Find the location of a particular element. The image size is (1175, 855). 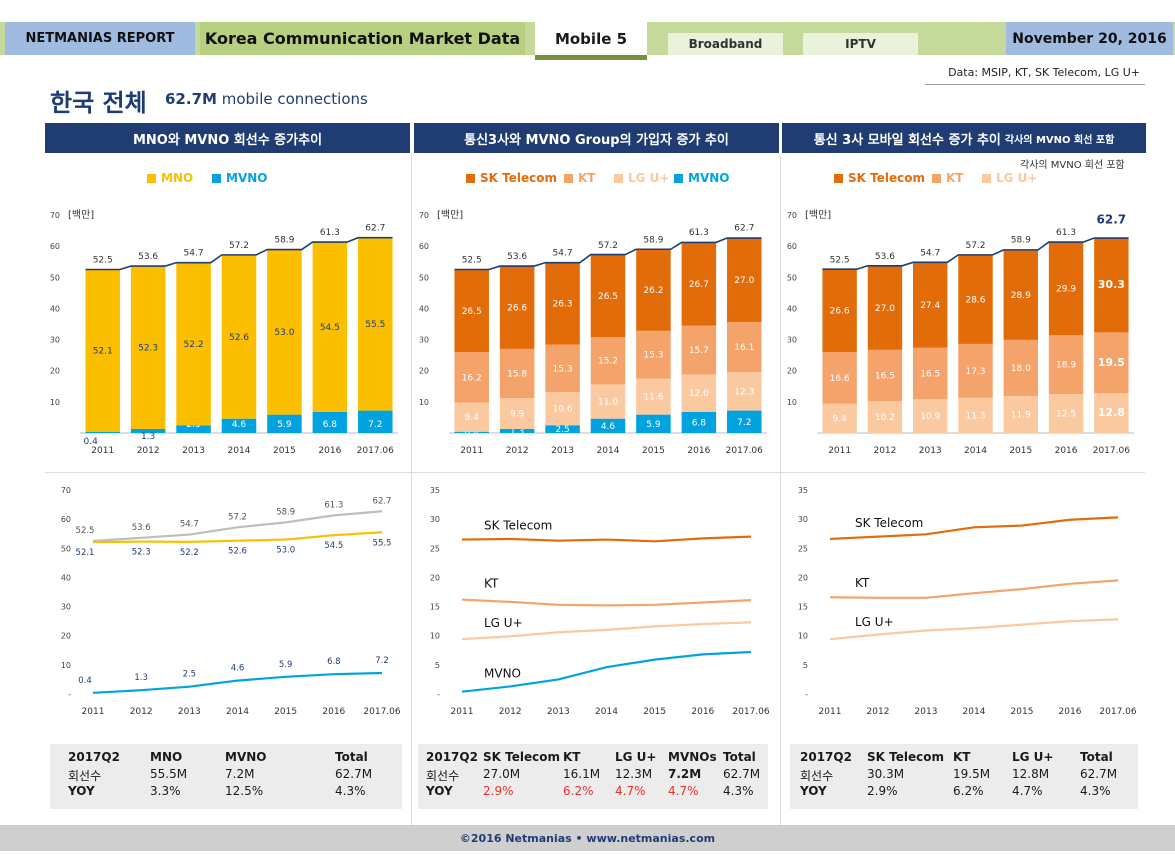

data-source: Data: MSIP, KT, SK Telecom, LG U+ is located at coordinates (1044, 72).